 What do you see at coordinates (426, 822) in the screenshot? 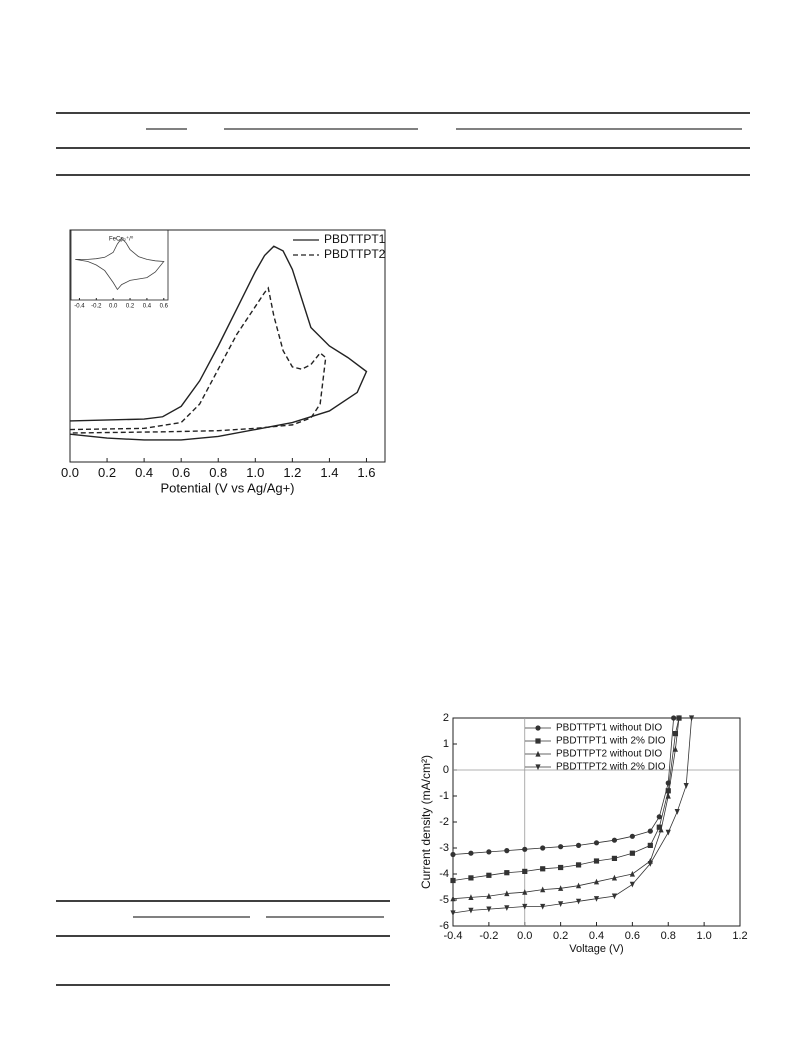
I see `y-axis-label: Current density (mA/cm²)` at bounding box center [426, 822].